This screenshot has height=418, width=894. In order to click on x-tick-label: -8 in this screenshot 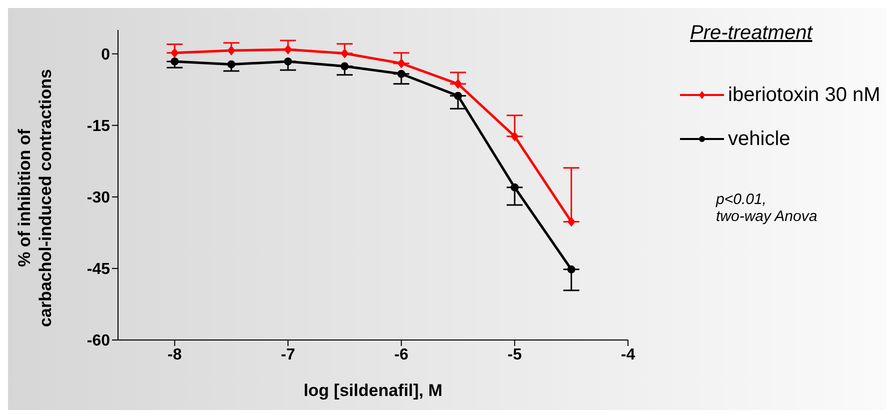, I will do `click(175, 355)`.